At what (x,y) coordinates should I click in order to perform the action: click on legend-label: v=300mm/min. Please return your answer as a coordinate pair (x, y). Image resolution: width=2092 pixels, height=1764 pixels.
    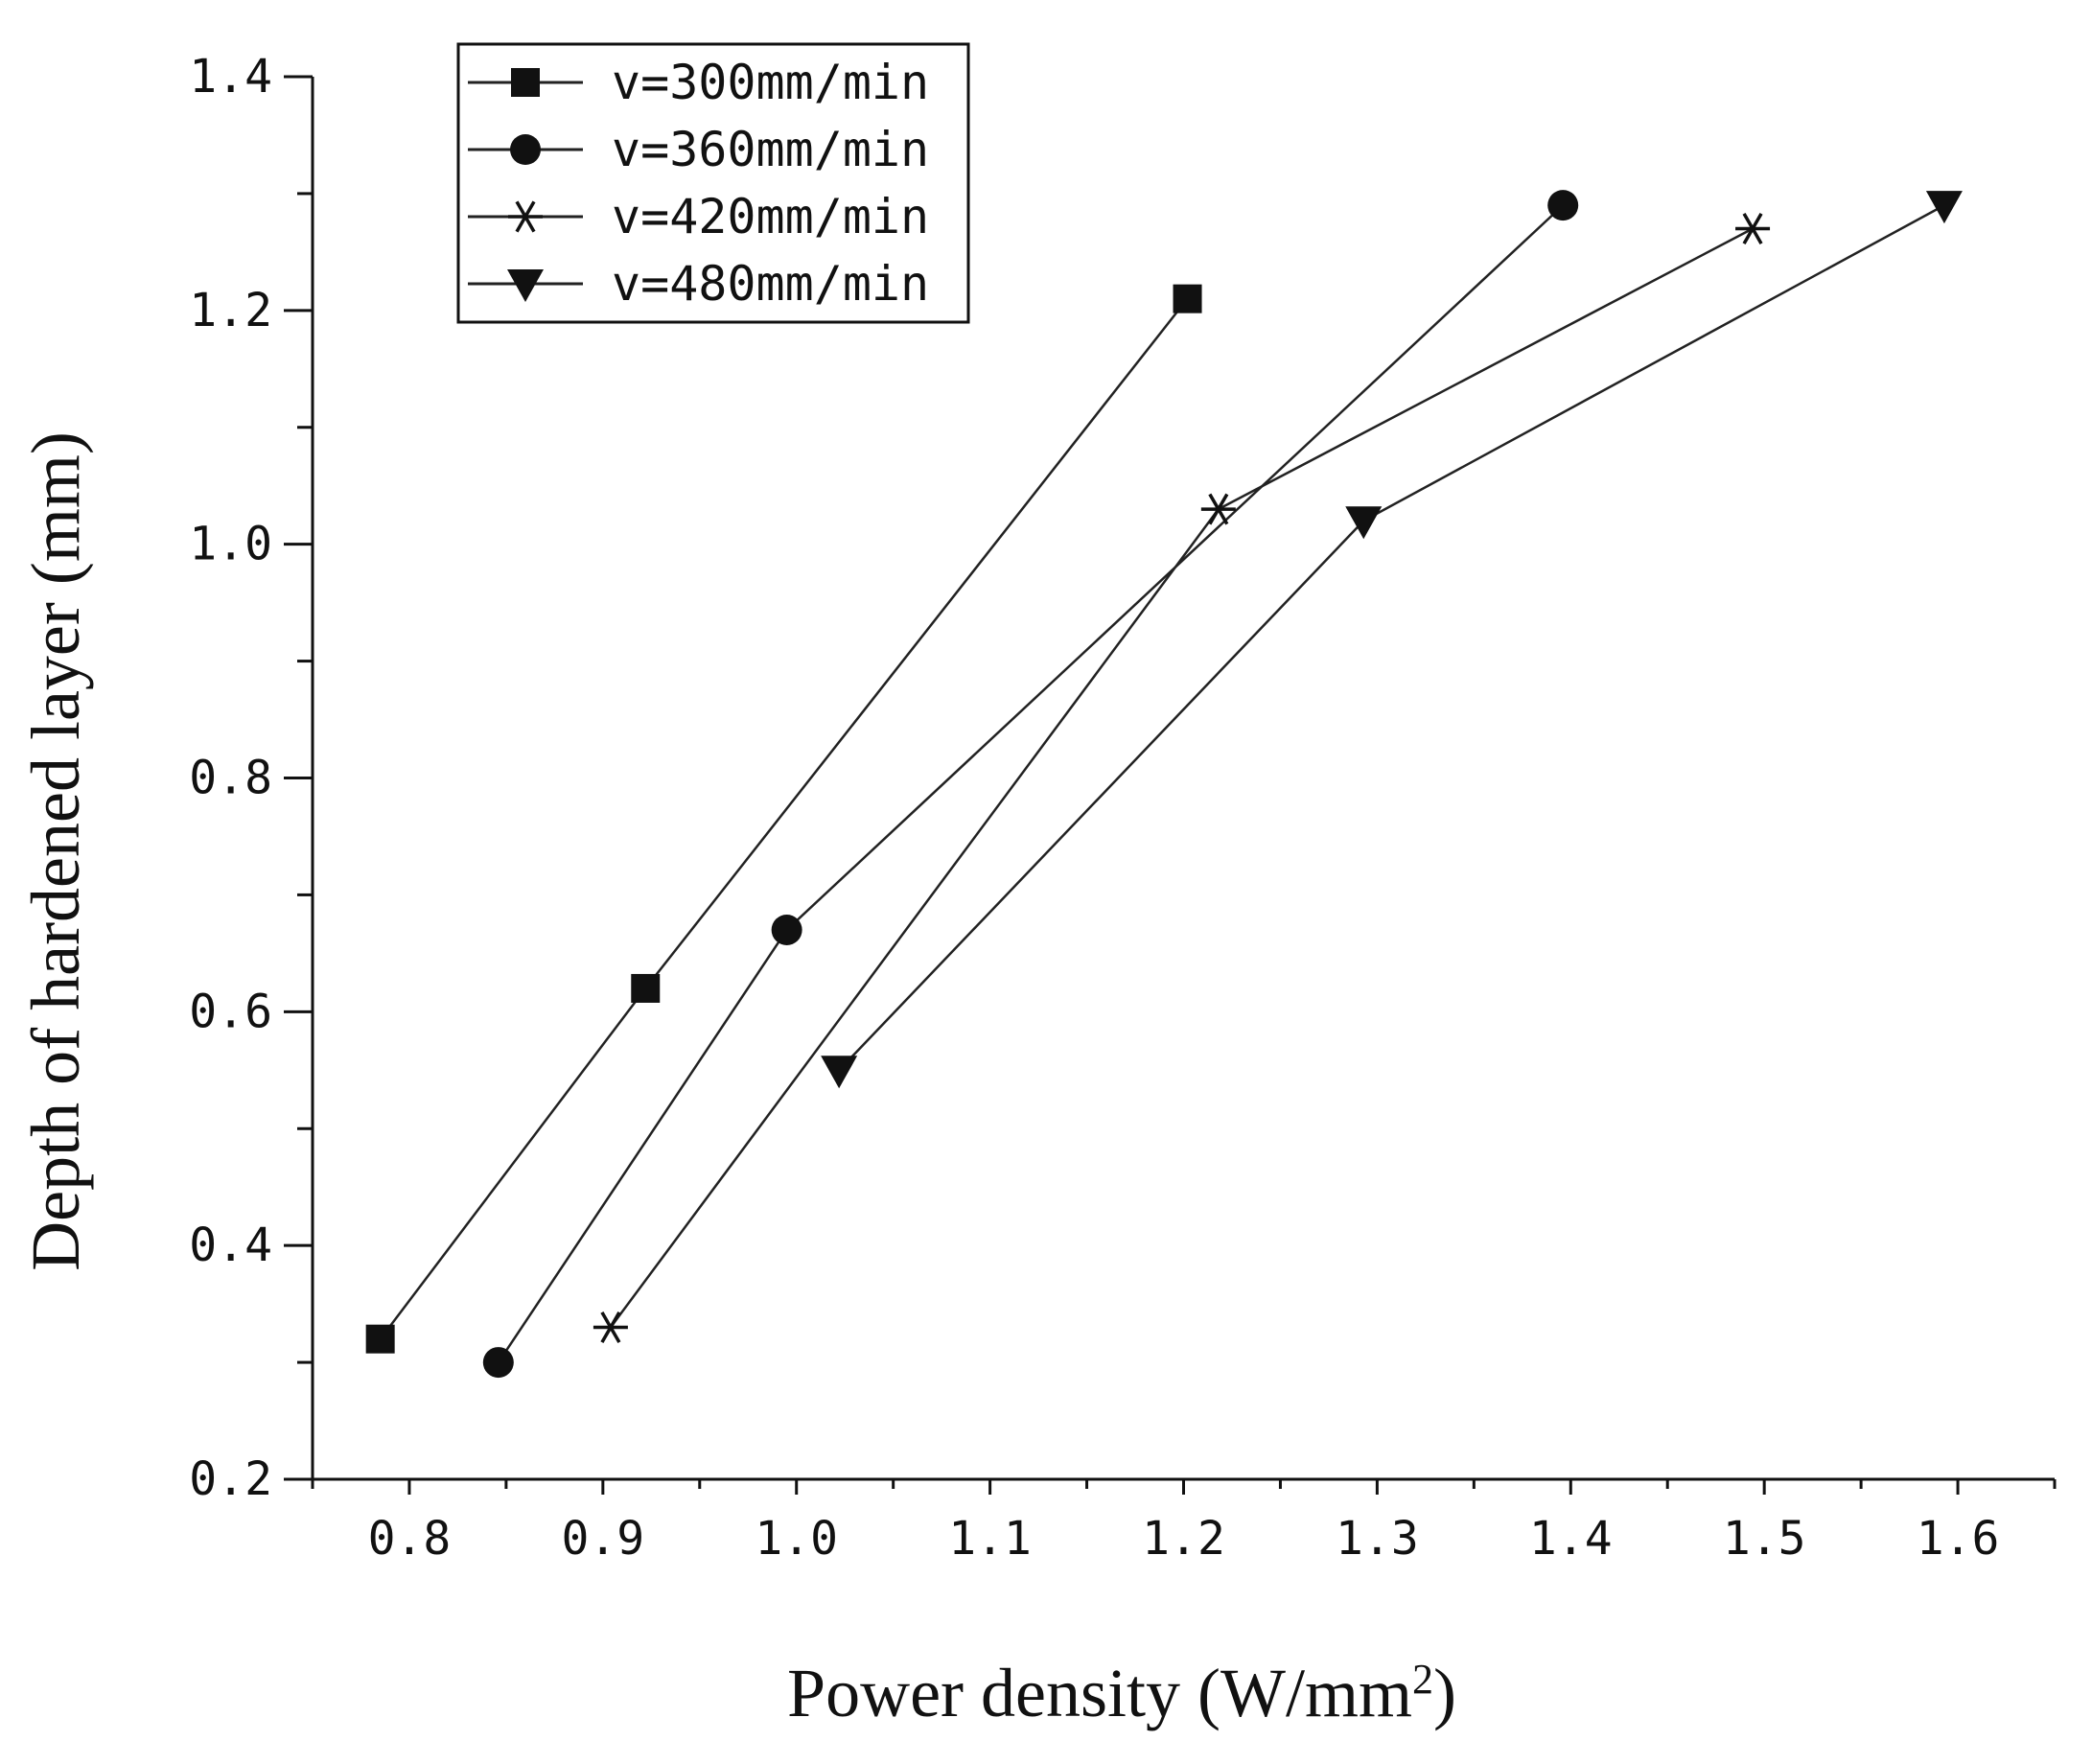
    Looking at the image, I should click on (771, 82).